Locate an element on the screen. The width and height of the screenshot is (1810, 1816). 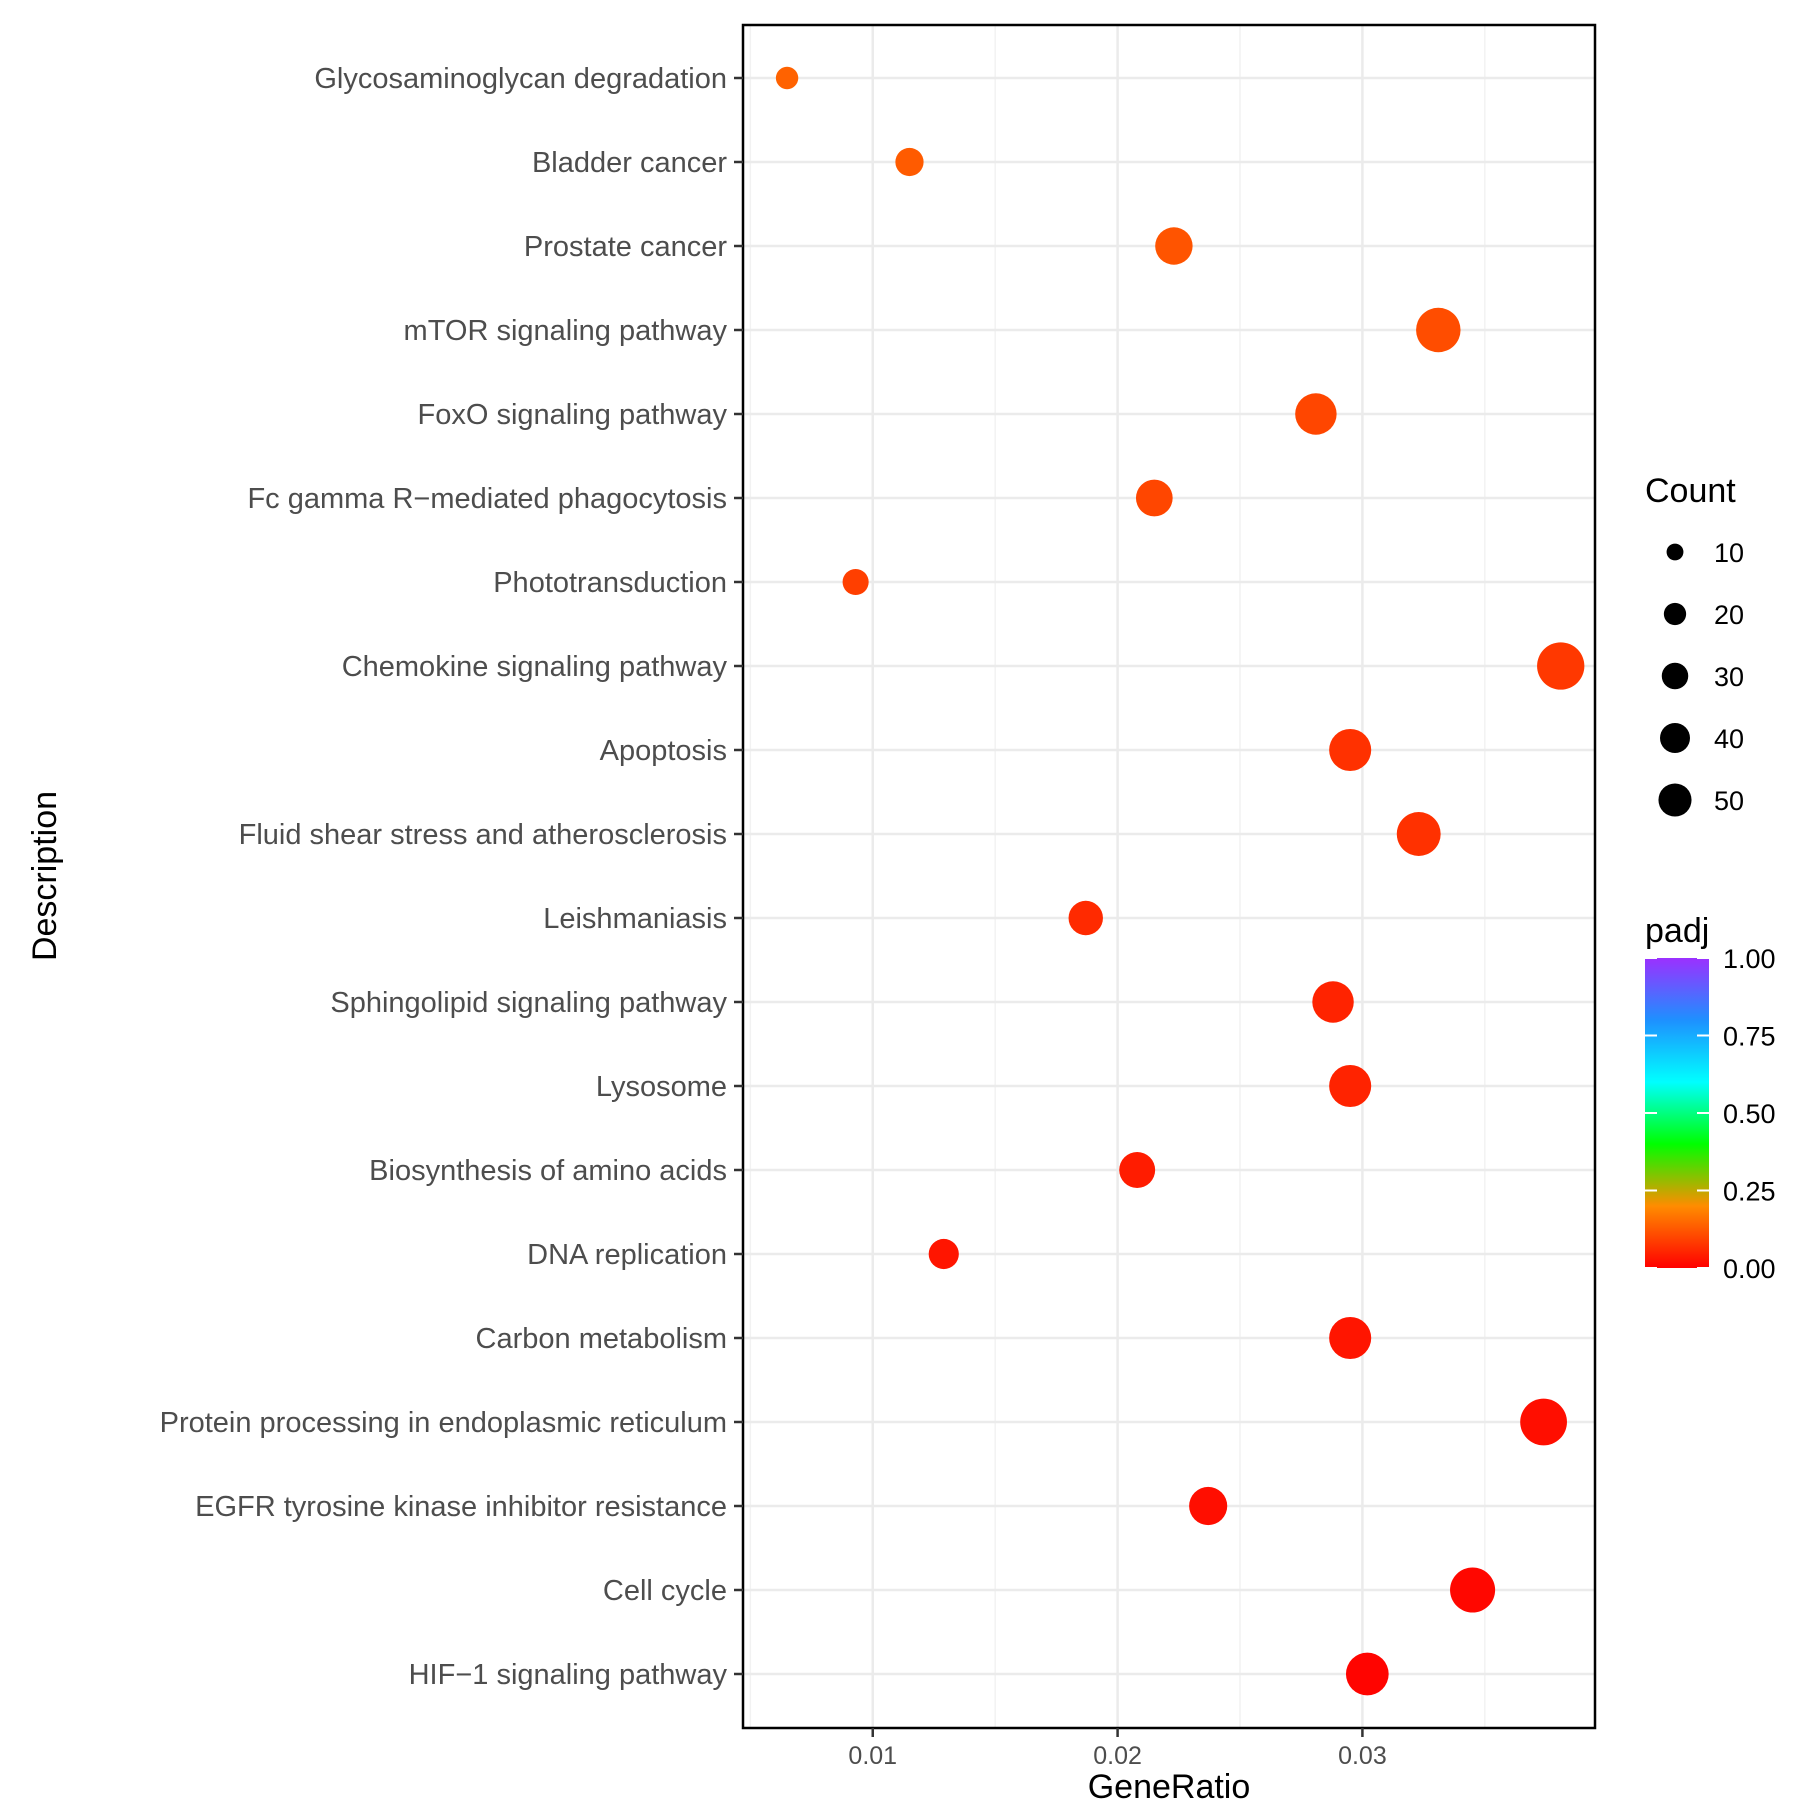
y-tick-label: Cell cycle is located at coordinates (665, 1591).